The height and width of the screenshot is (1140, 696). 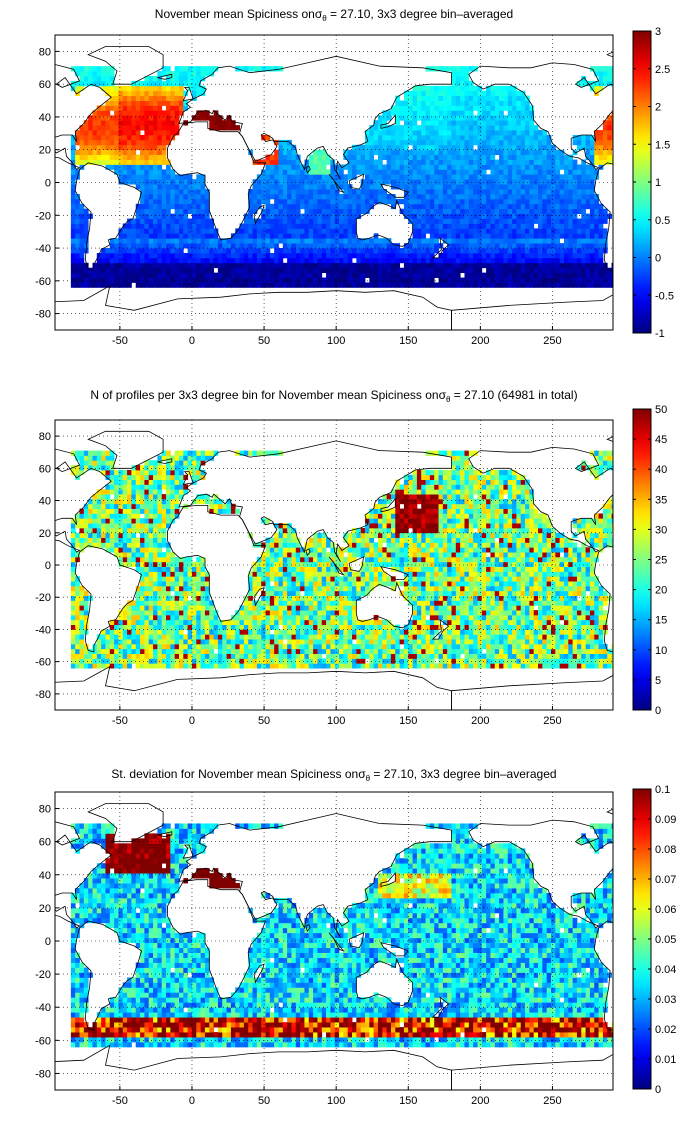 What do you see at coordinates (341, 559) in the screenshot?
I see `heatmap-cells` at bounding box center [341, 559].